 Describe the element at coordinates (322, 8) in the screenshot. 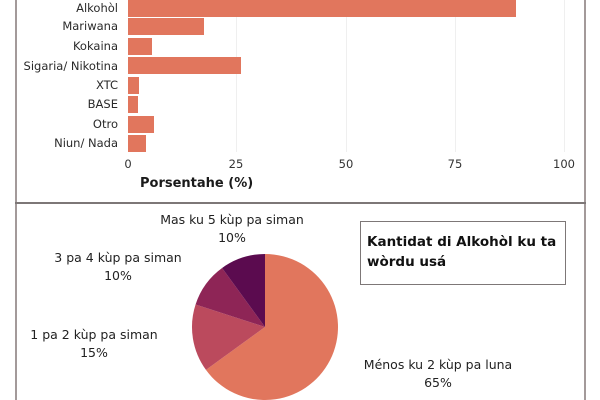

I see `bar-alkohol` at that location.